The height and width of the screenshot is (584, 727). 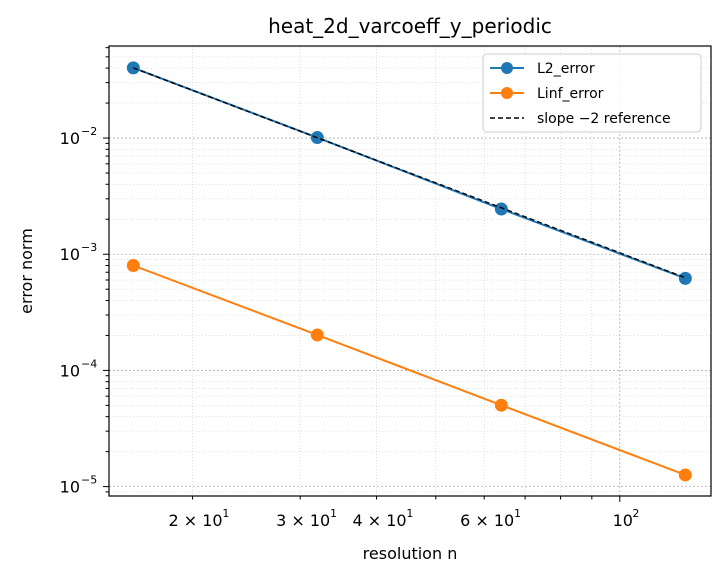 I want to click on x-tick-label-exponent: 2, so click(x=635, y=513).